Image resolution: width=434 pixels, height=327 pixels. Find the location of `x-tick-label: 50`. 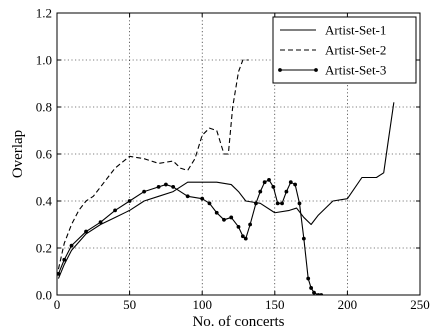

x-tick-label: 50 is located at coordinates (129, 304).